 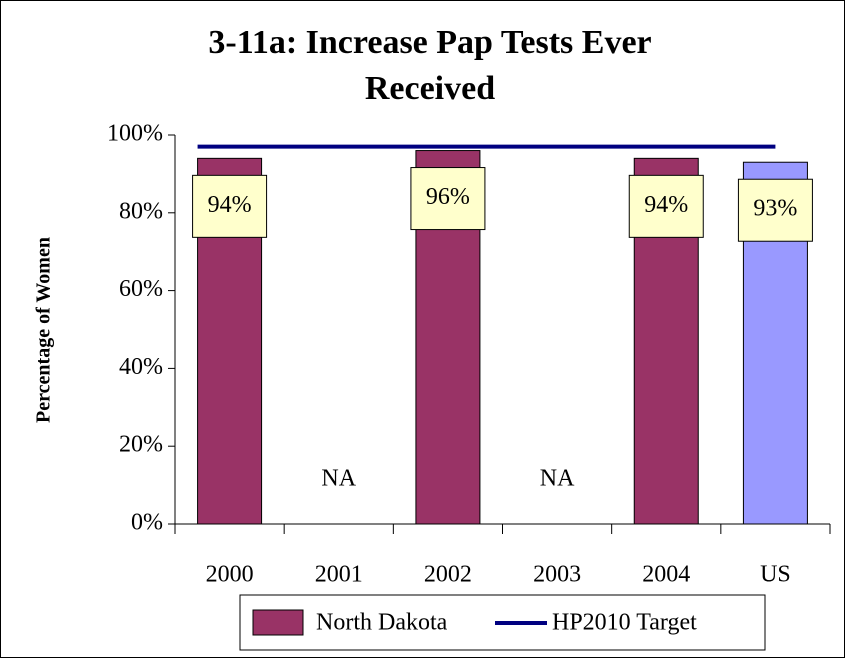 I want to click on y-tick-label: 40%, so click(x=141, y=367).